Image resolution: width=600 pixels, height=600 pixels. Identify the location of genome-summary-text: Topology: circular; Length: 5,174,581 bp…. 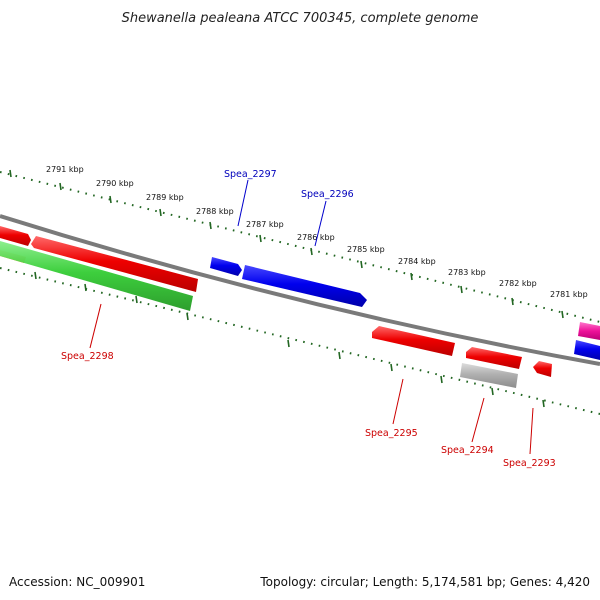
(424, 582).